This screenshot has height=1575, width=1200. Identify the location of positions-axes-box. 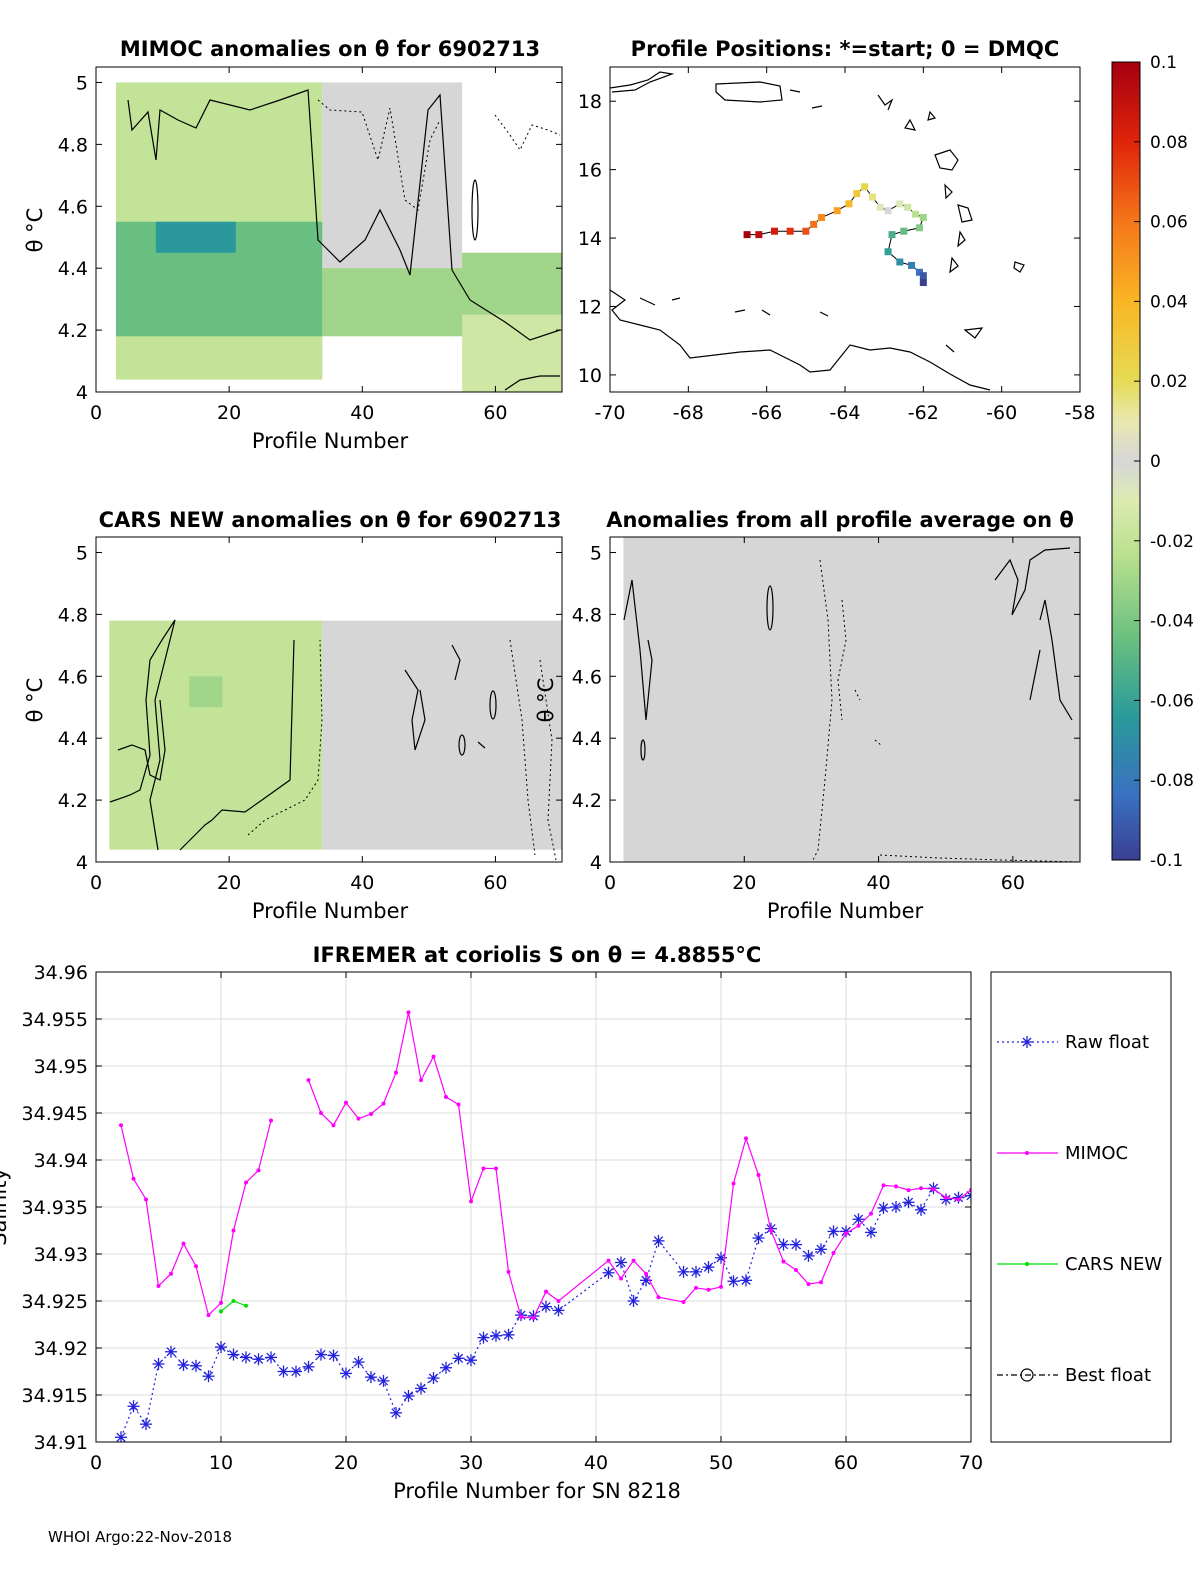
(845, 229).